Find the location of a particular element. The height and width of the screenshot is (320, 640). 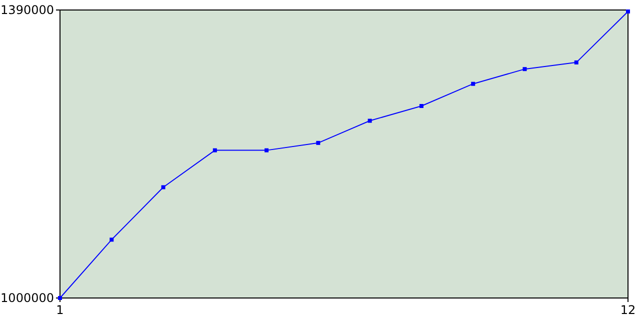

y-tick-label: 1000000 is located at coordinates (27, 298).